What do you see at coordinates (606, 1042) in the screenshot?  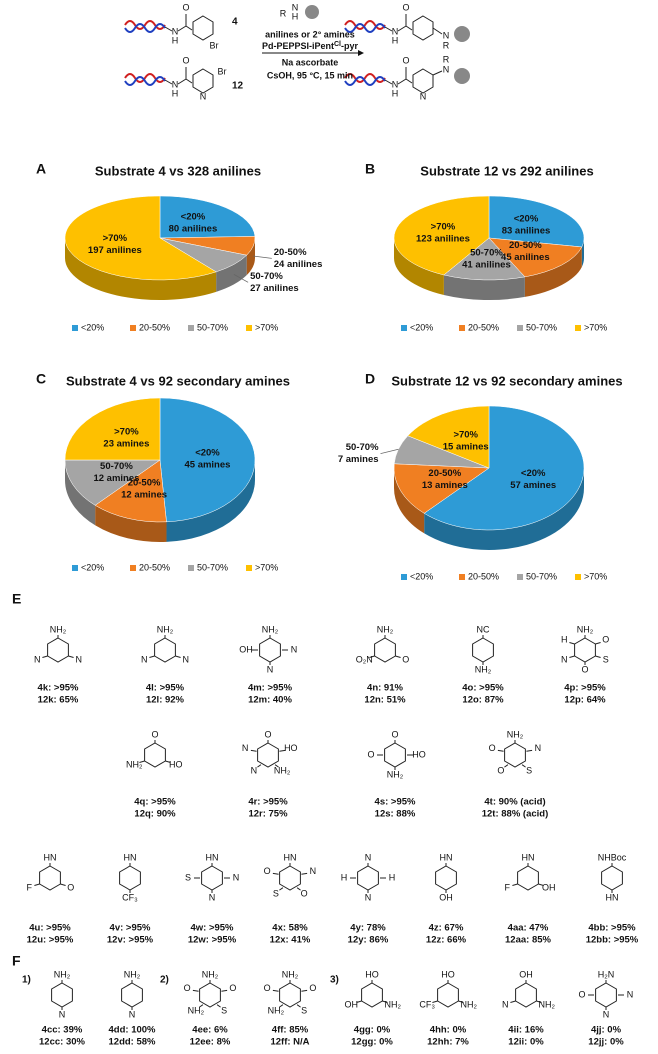 I see `yield: 12jj: 0%` at bounding box center [606, 1042].